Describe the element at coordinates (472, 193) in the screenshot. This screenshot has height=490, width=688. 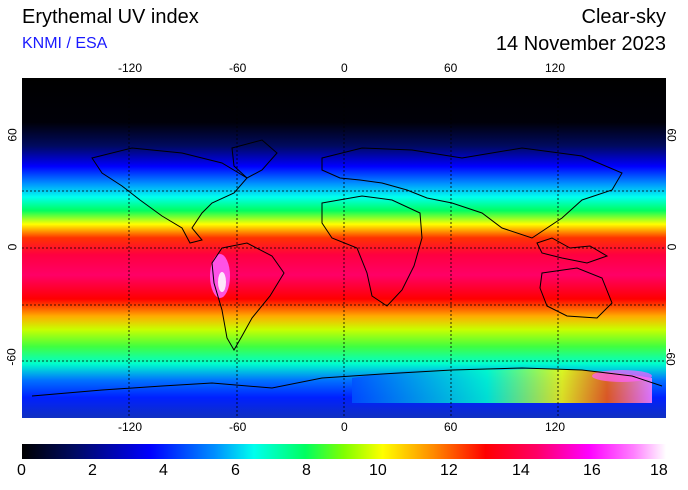
I see `eurasia-outline` at that location.